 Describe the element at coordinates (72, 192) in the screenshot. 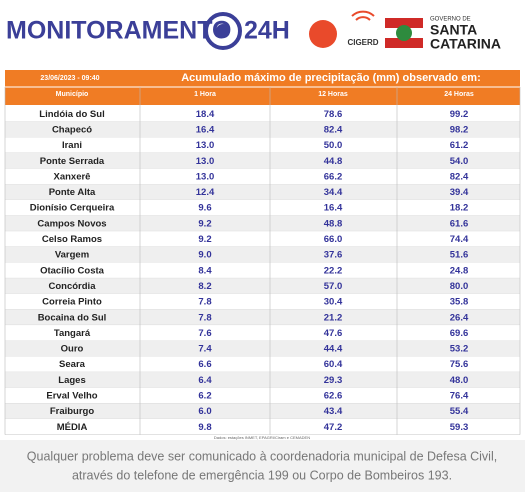

I see `cell-name: Ponte Alta` at that location.